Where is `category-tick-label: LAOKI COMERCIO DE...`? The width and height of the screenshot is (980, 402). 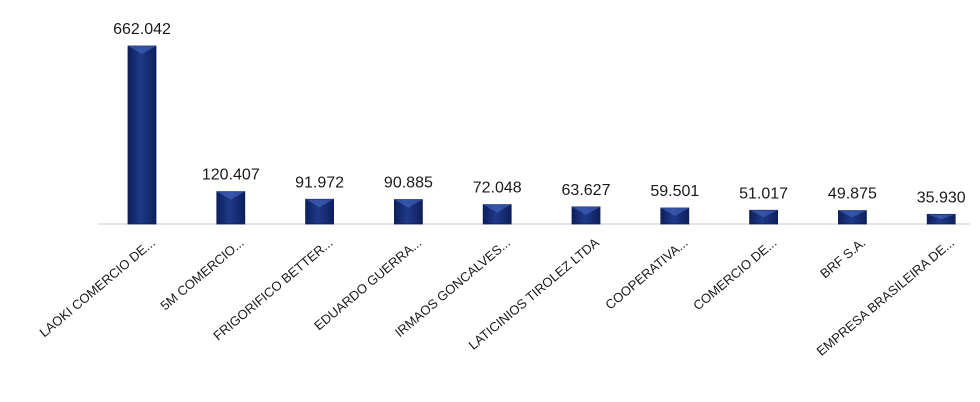 category-tick-label: LAOKI COMERCIO DE... is located at coordinates (97, 287).